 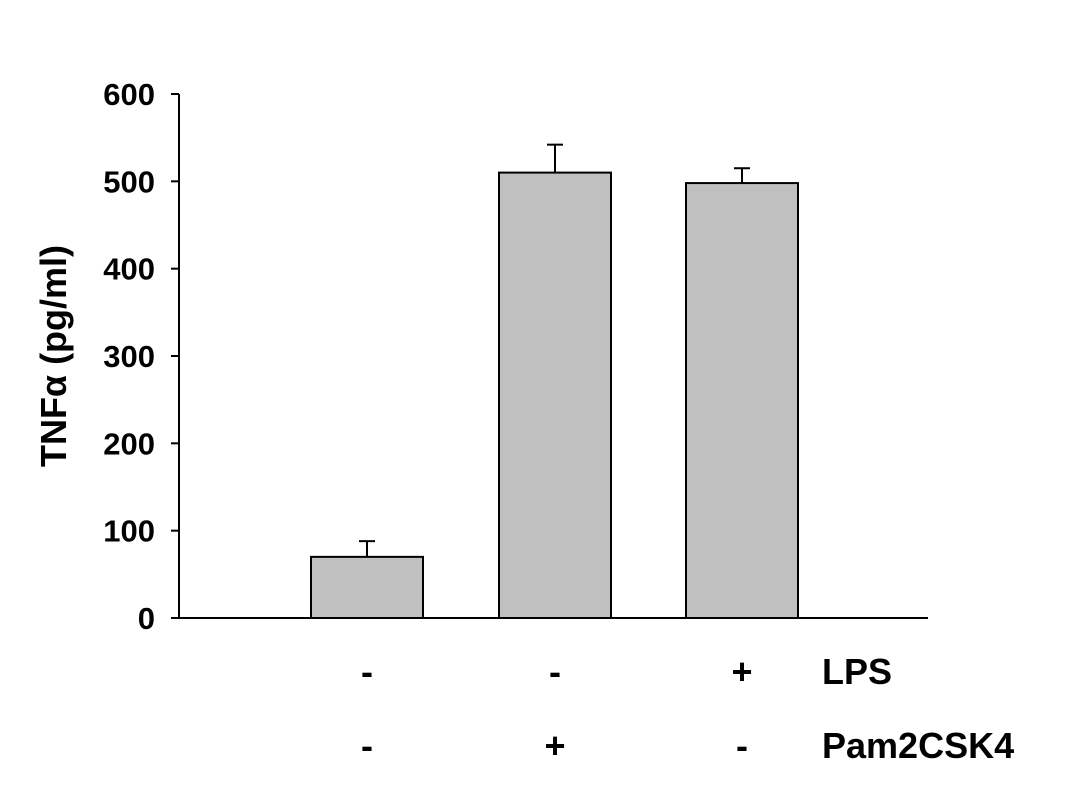 I want to click on y-tick-label: 0, so click(x=146, y=618).